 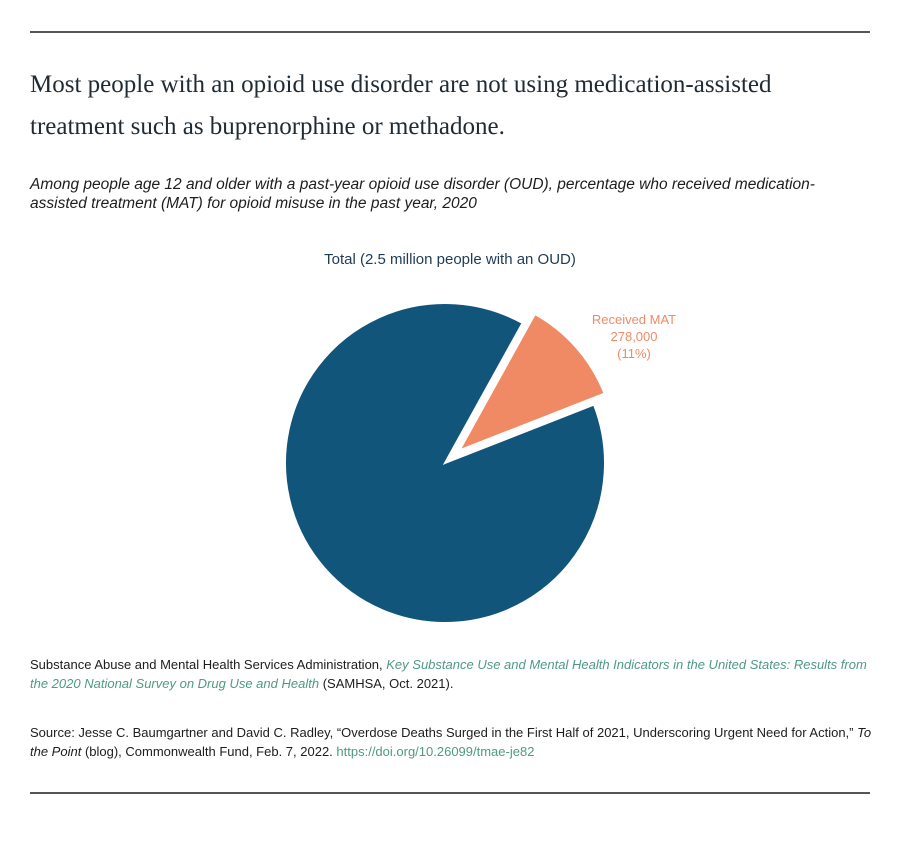 What do you see at coordinates (450, 32) in the screenshot?
I see `top-rule` at bounding box center [450, 32].